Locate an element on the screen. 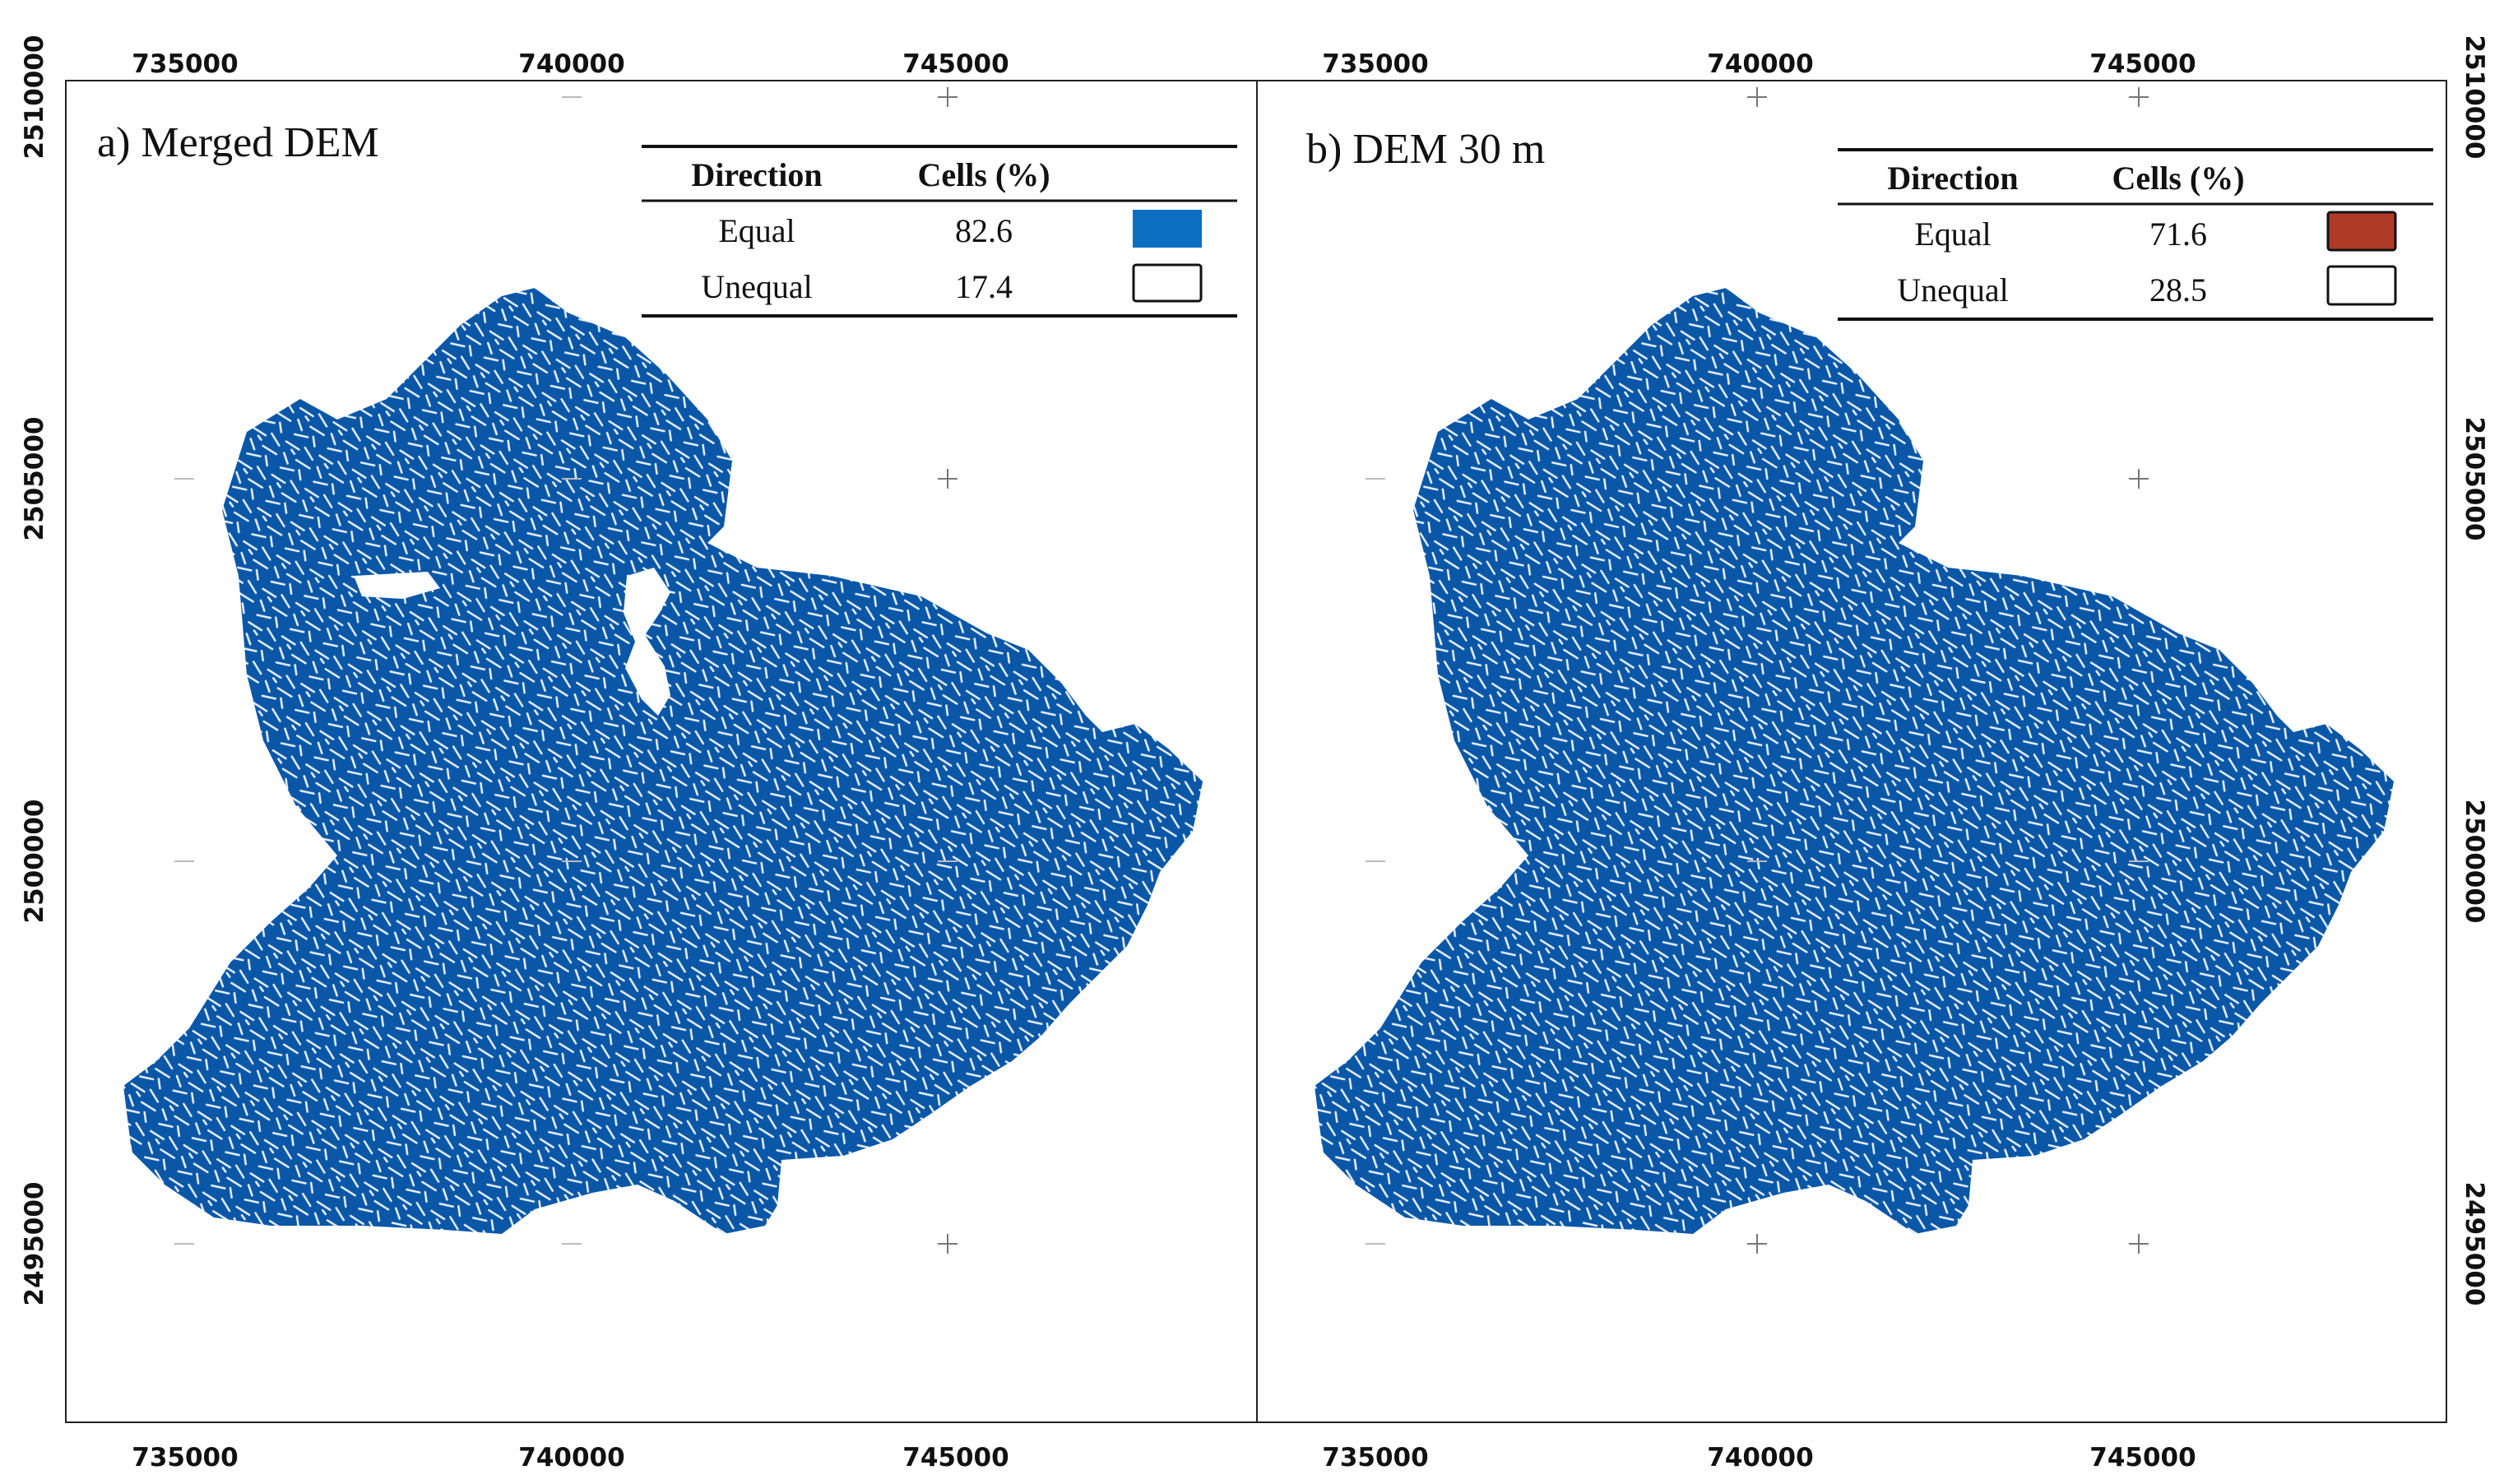  legend-row-cells: 17.4 is located at coordinates (984, 286).